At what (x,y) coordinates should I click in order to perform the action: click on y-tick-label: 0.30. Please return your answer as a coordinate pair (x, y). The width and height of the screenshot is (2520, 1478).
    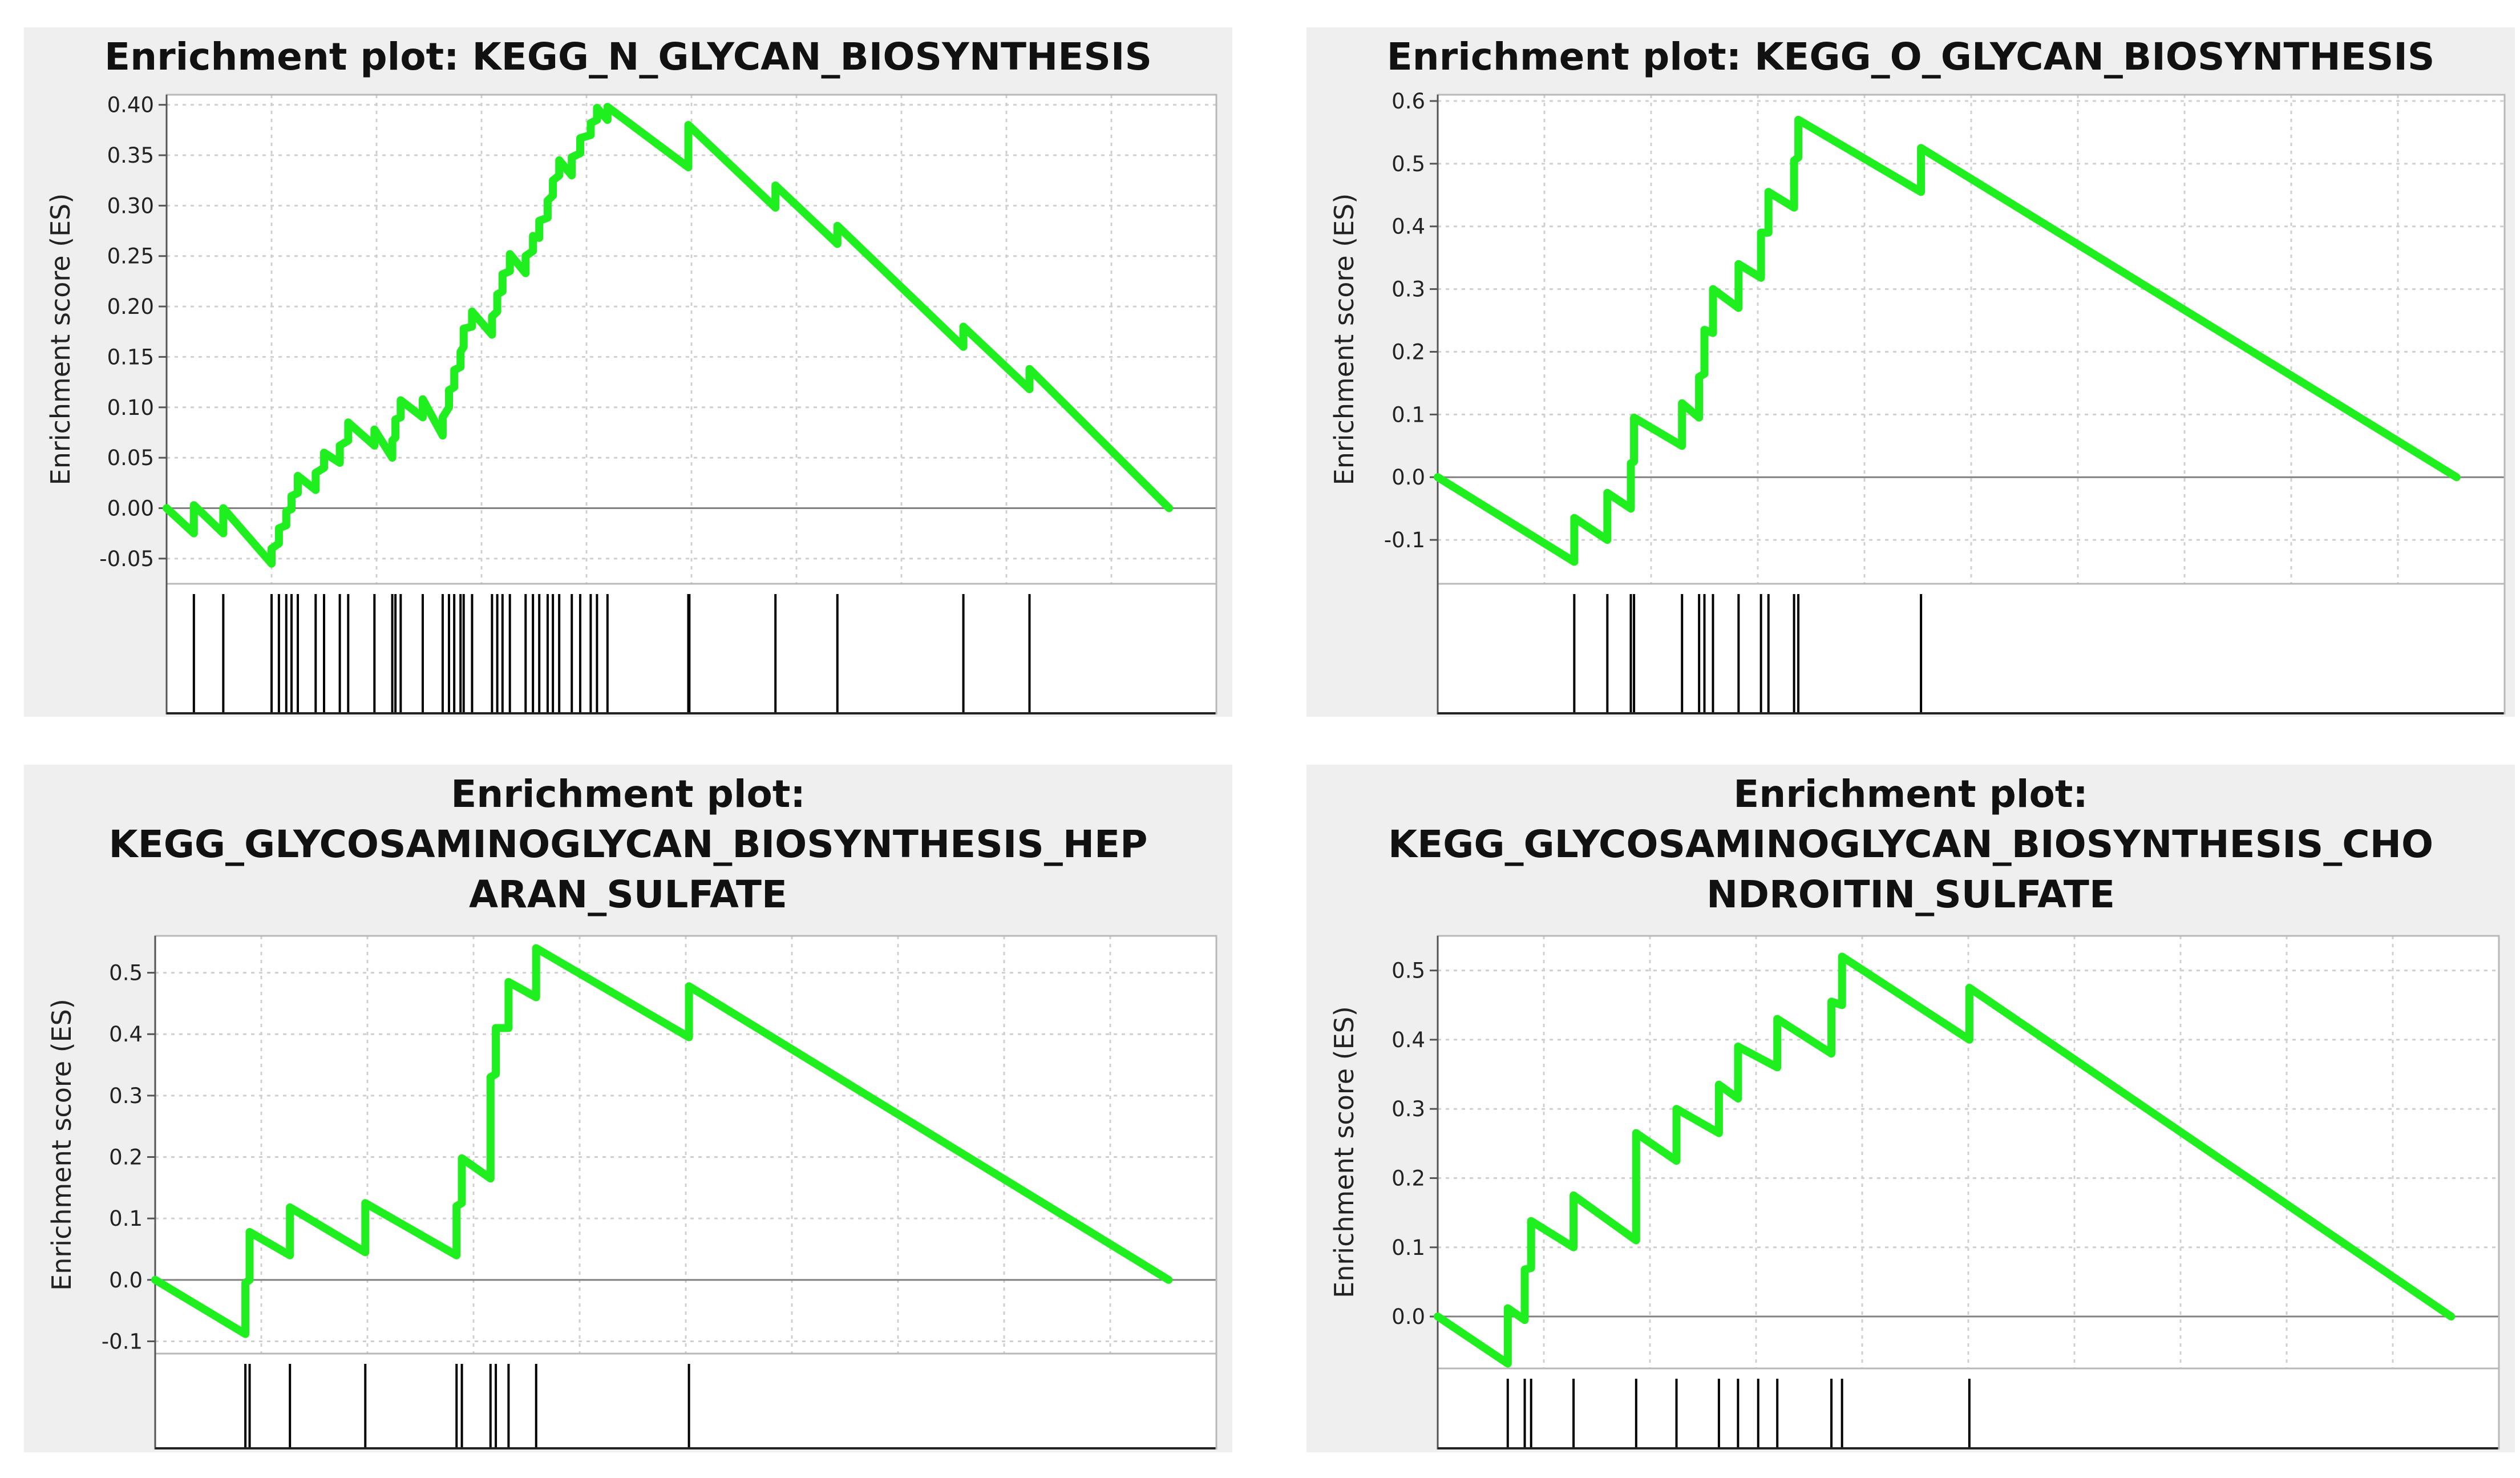
    Looking at the image, I should click on (130, 205).